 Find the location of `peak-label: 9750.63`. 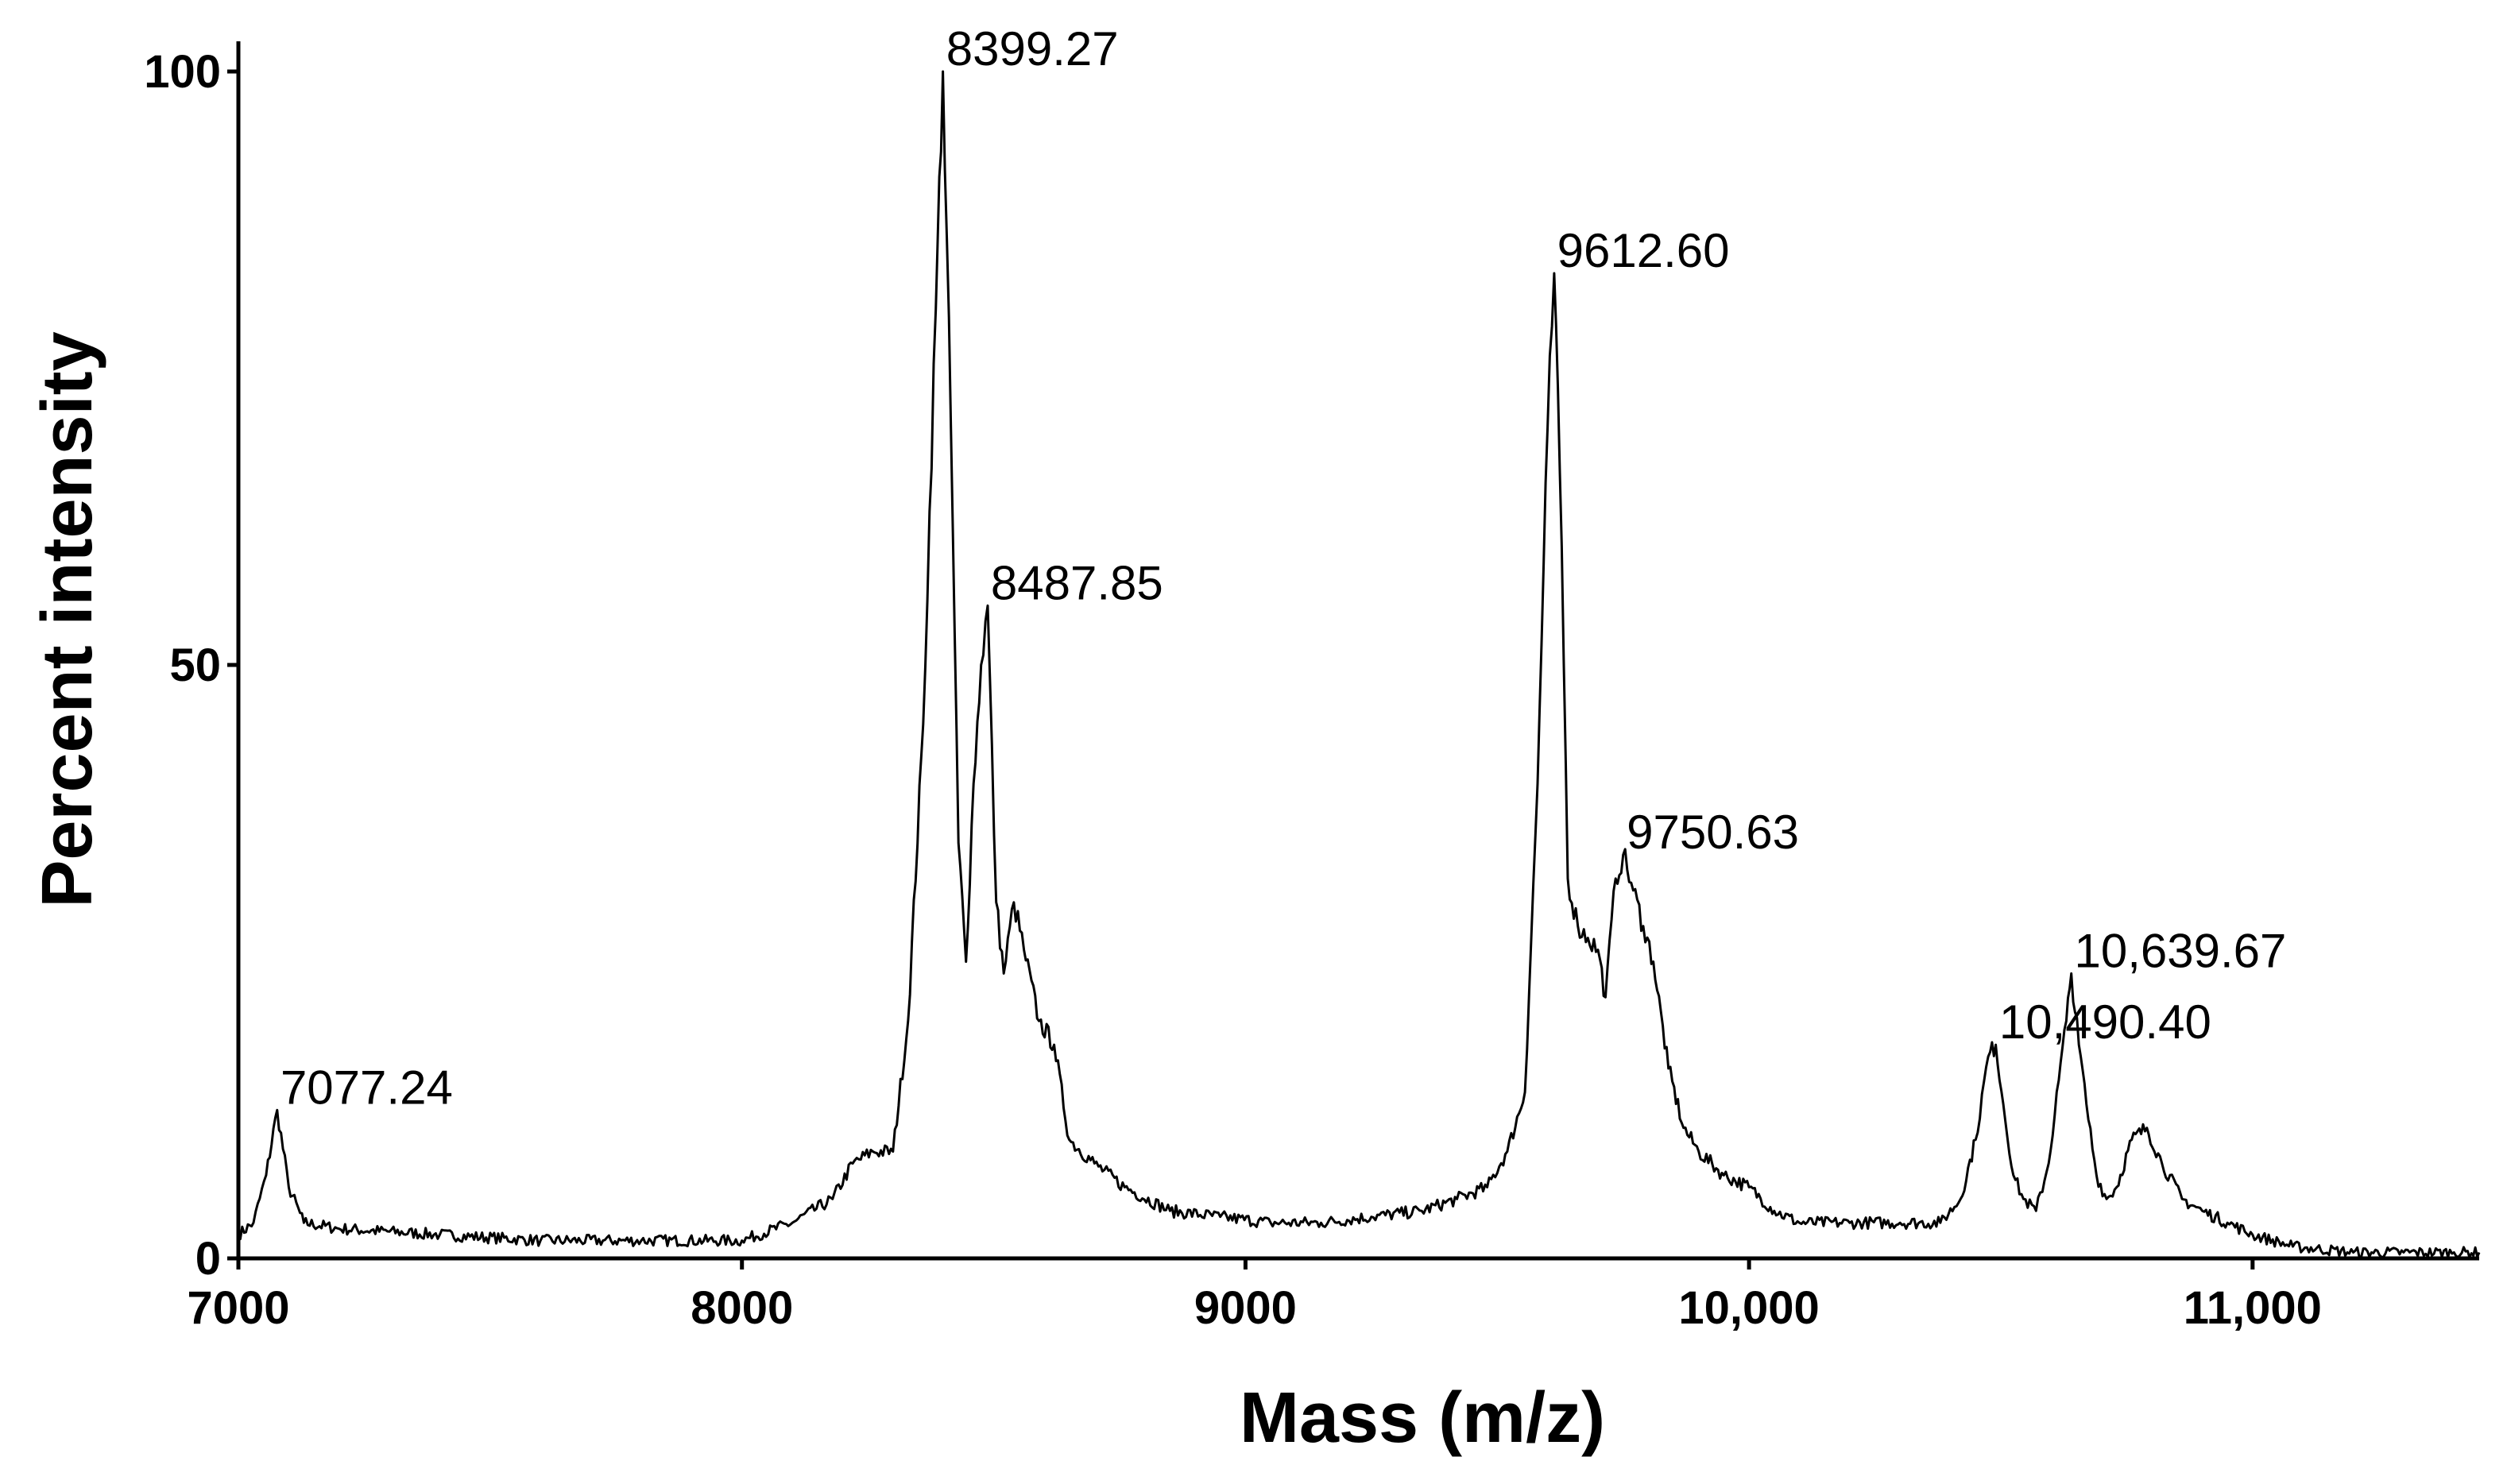

peak-label: 9750.63 is located at coordinates (1713, 833).